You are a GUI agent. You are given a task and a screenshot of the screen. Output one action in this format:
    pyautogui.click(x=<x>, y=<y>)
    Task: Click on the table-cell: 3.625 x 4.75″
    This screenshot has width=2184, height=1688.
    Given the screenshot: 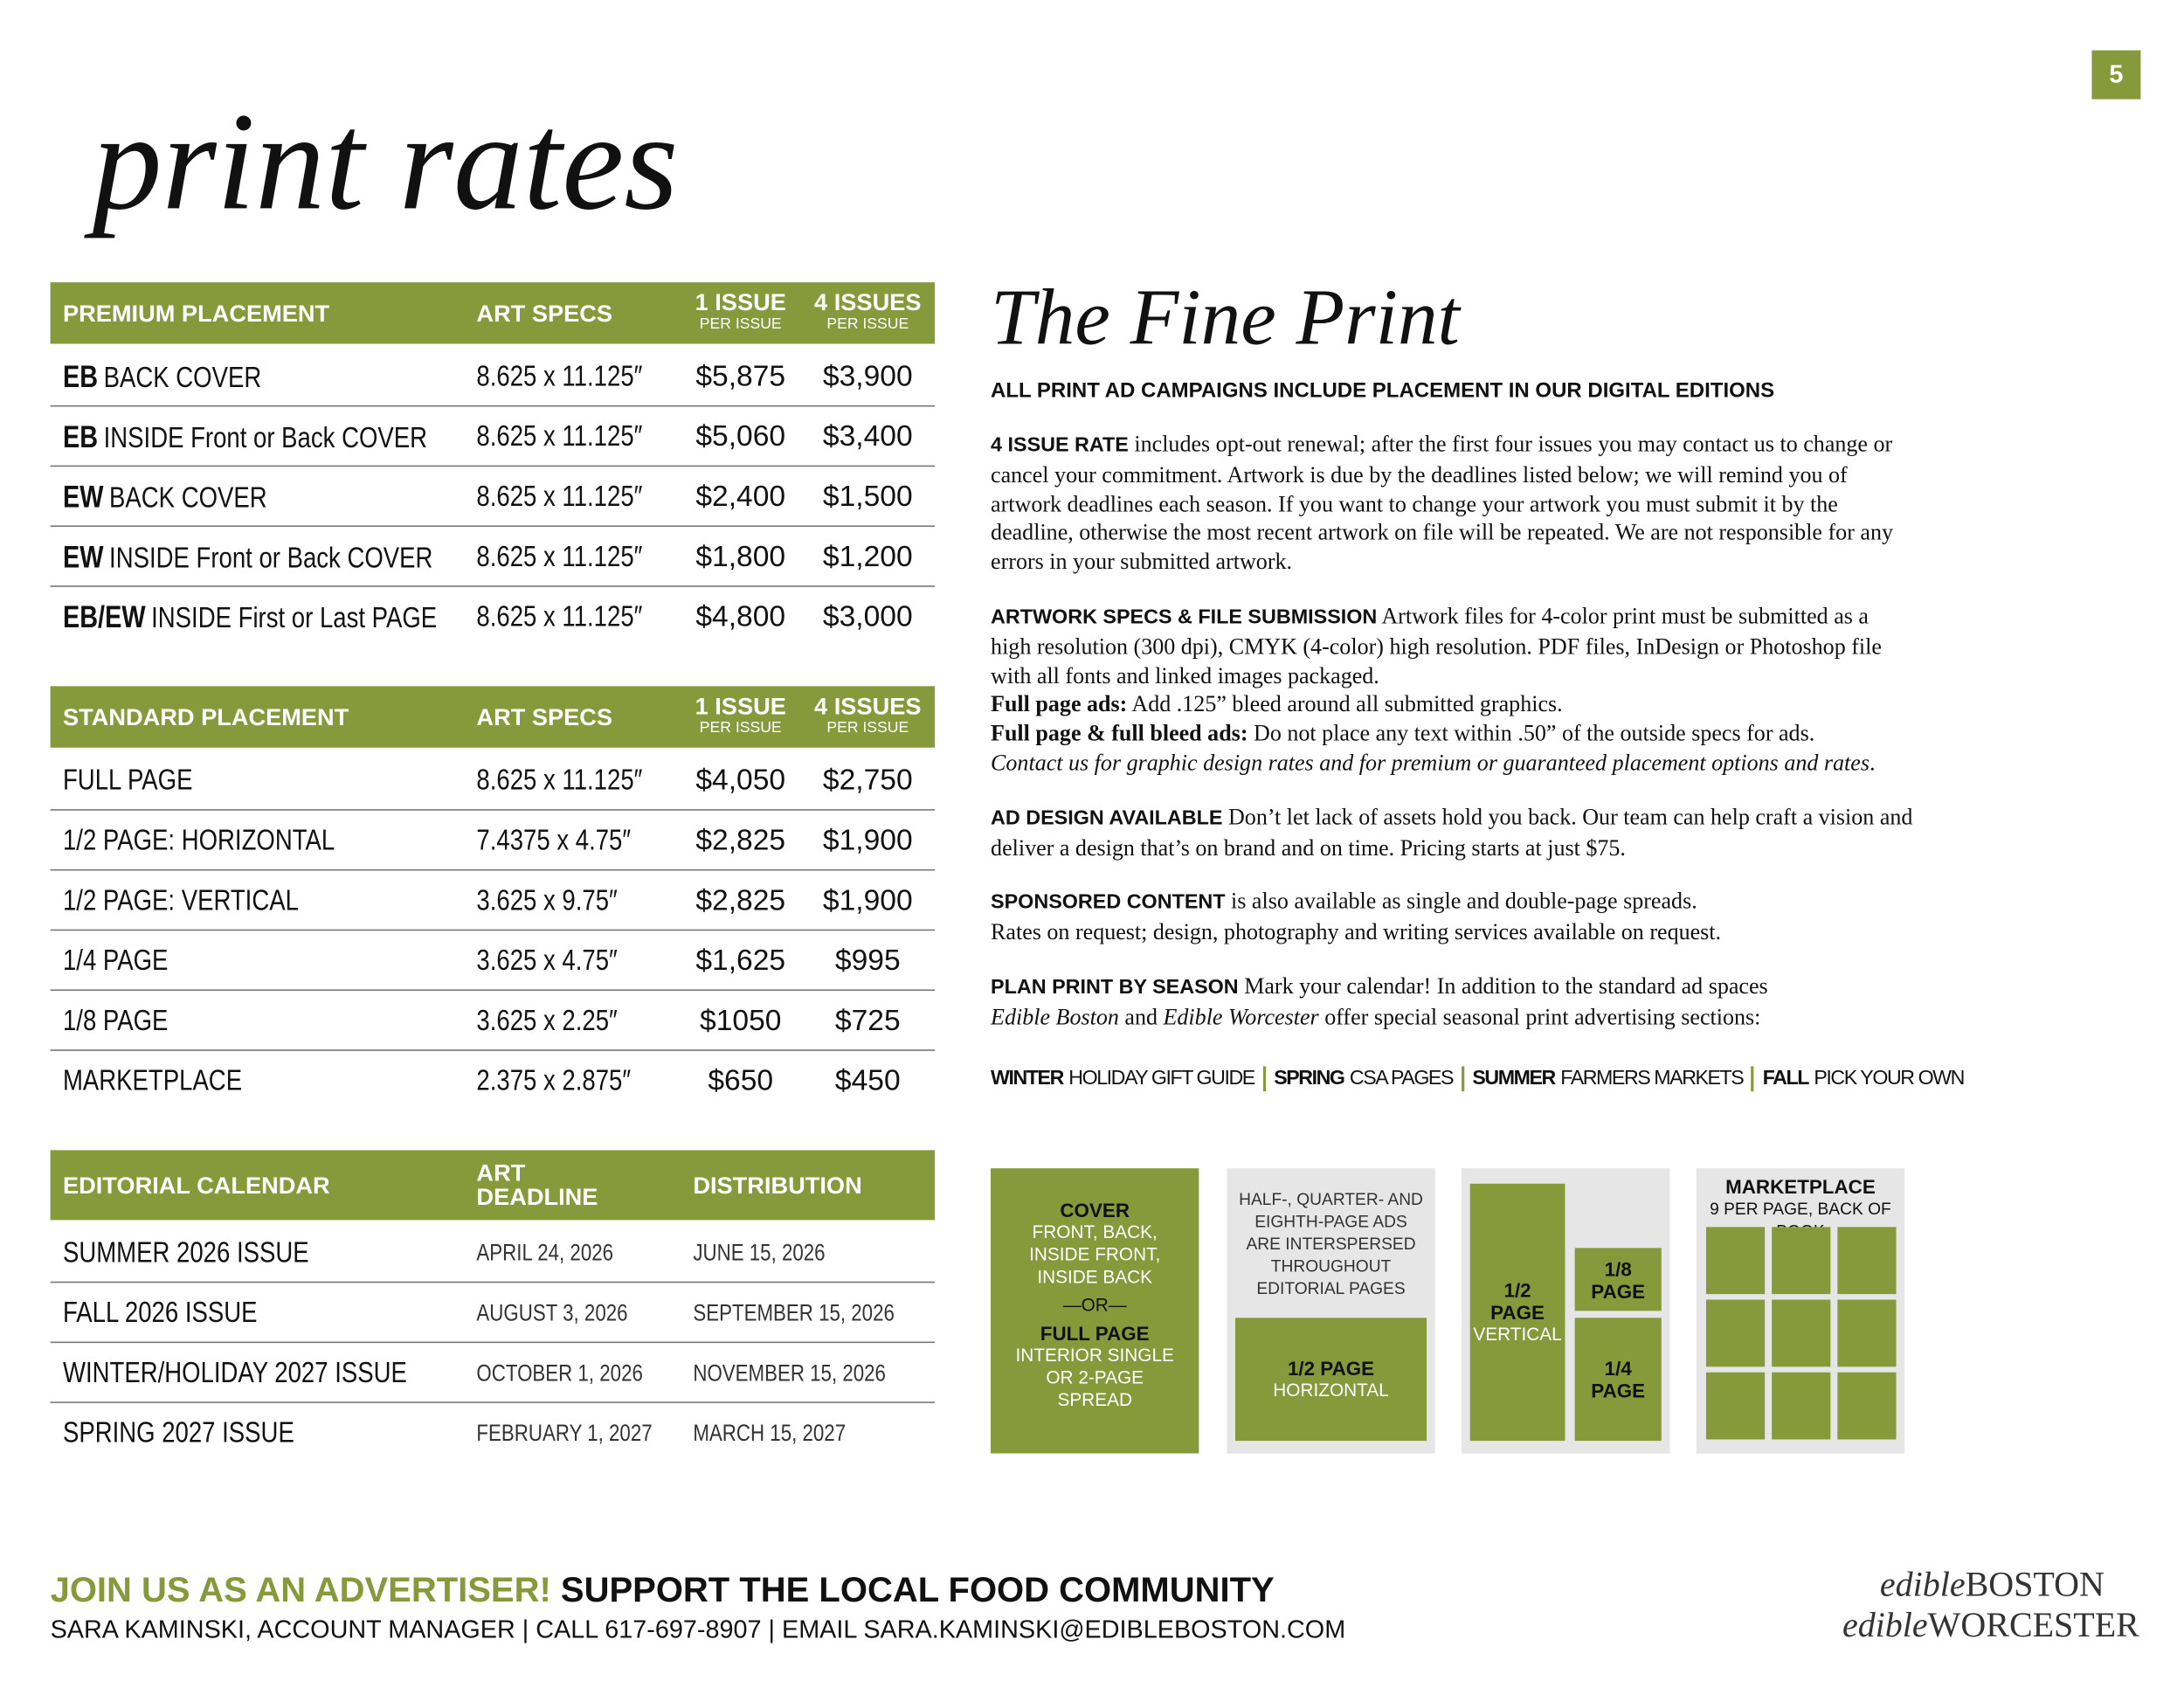 What is the action you would take?
    pyautogui.click(x=562, y=960)
    